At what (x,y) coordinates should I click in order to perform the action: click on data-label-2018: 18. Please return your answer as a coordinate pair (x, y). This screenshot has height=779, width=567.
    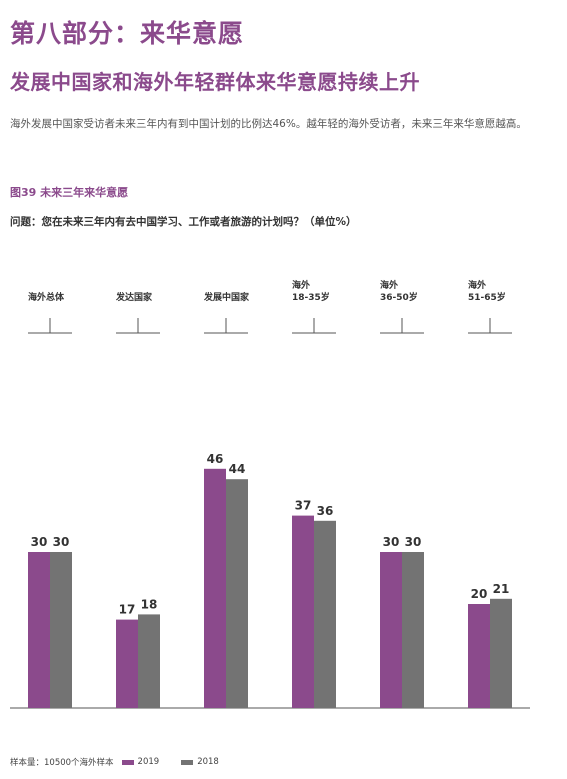
    Looking at the image, I should click on (149, 604).